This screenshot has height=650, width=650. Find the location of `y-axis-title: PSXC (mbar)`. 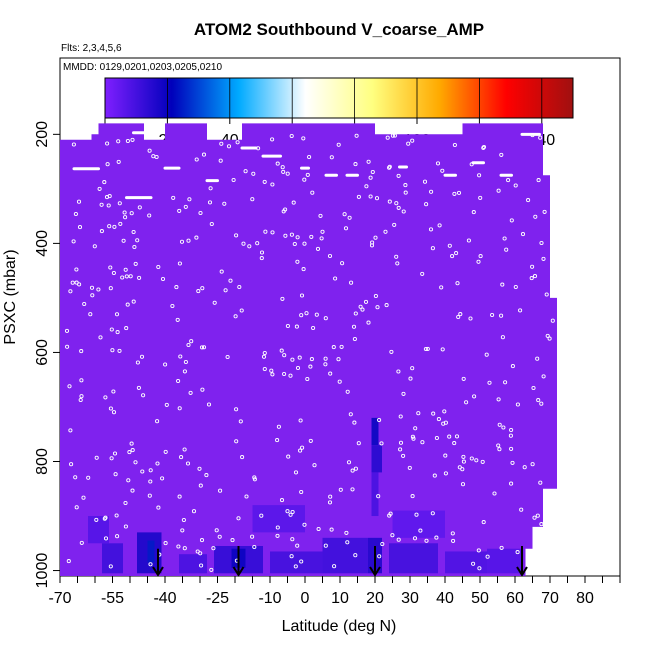

y-axis-title: PSXC (mbar) is located at coordinates (10, 296).